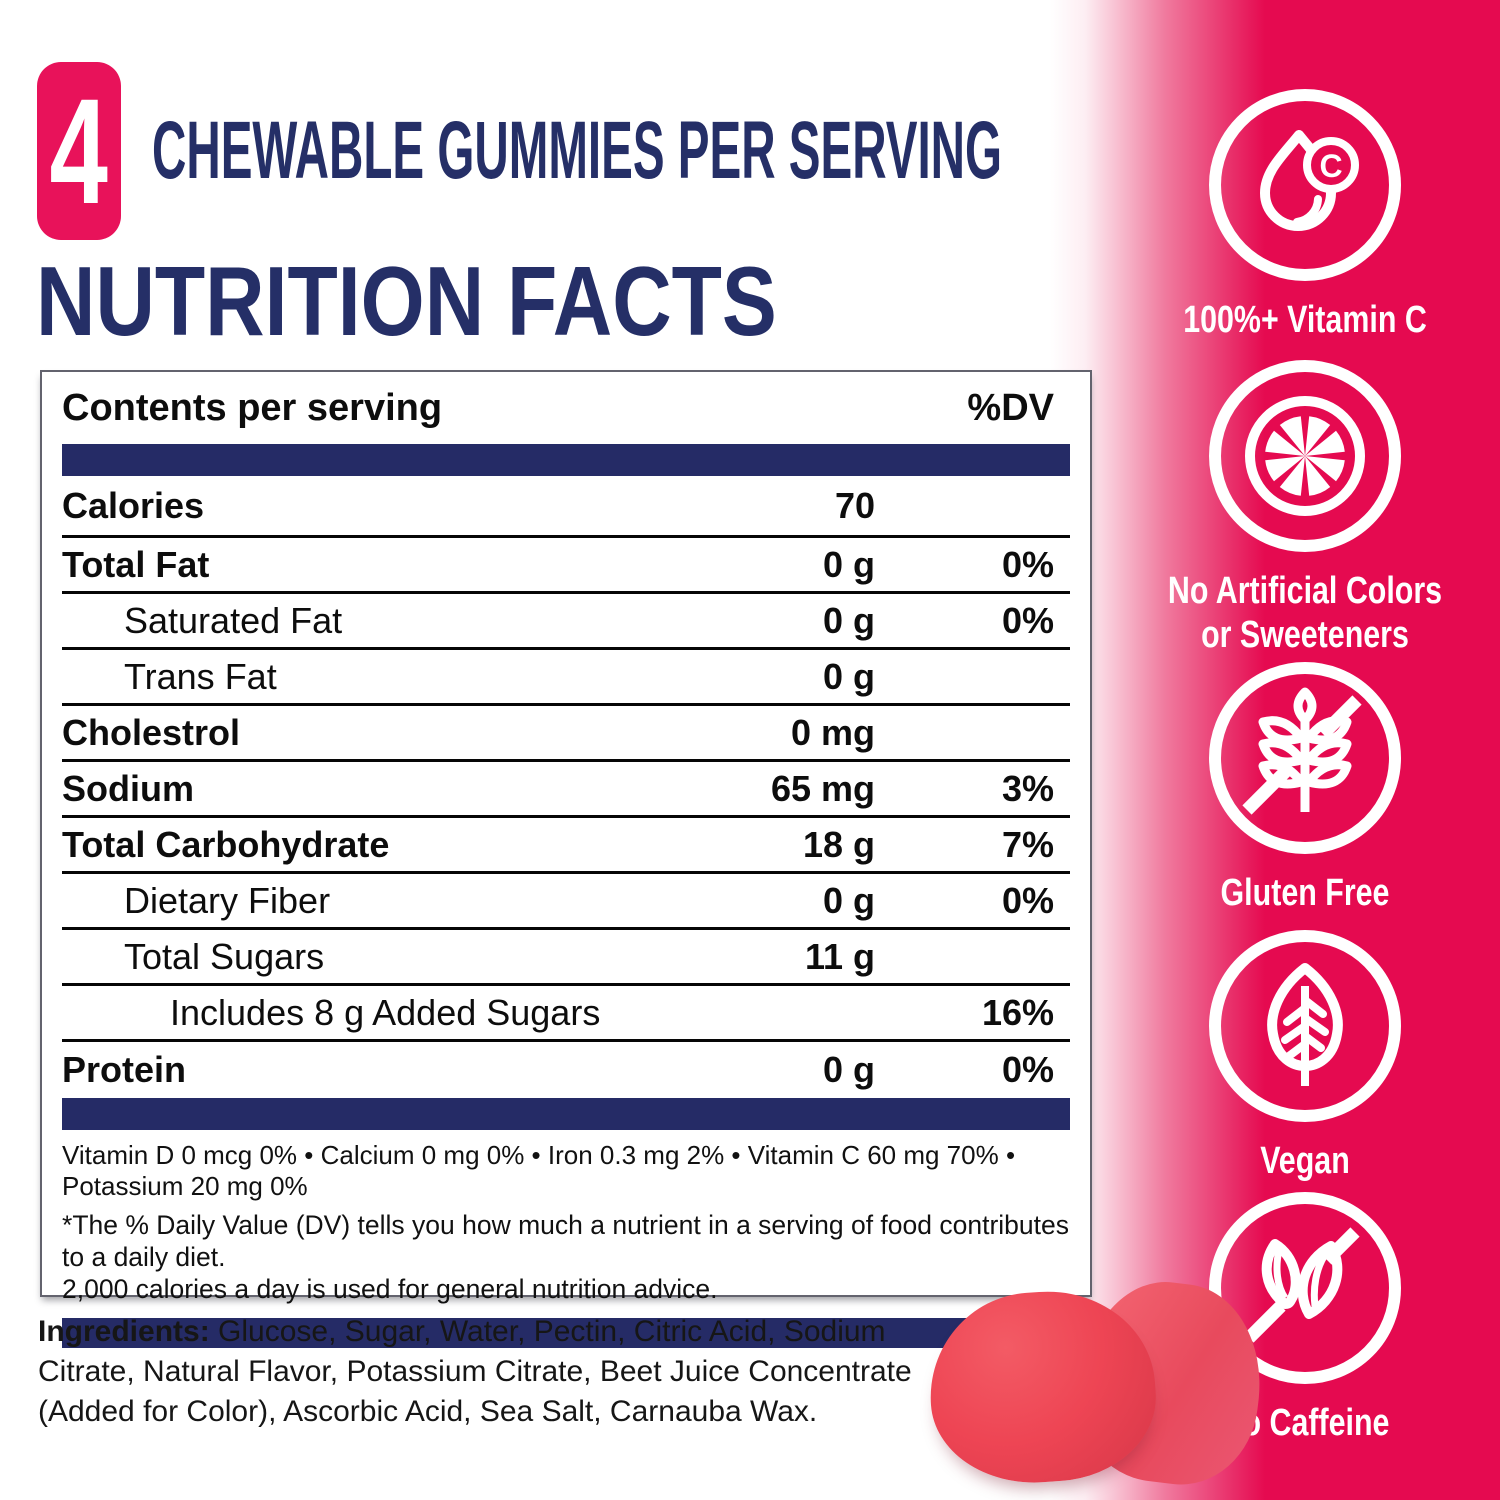  I want to click on page-title: NUTRITION FACTS, so click(406, 301).